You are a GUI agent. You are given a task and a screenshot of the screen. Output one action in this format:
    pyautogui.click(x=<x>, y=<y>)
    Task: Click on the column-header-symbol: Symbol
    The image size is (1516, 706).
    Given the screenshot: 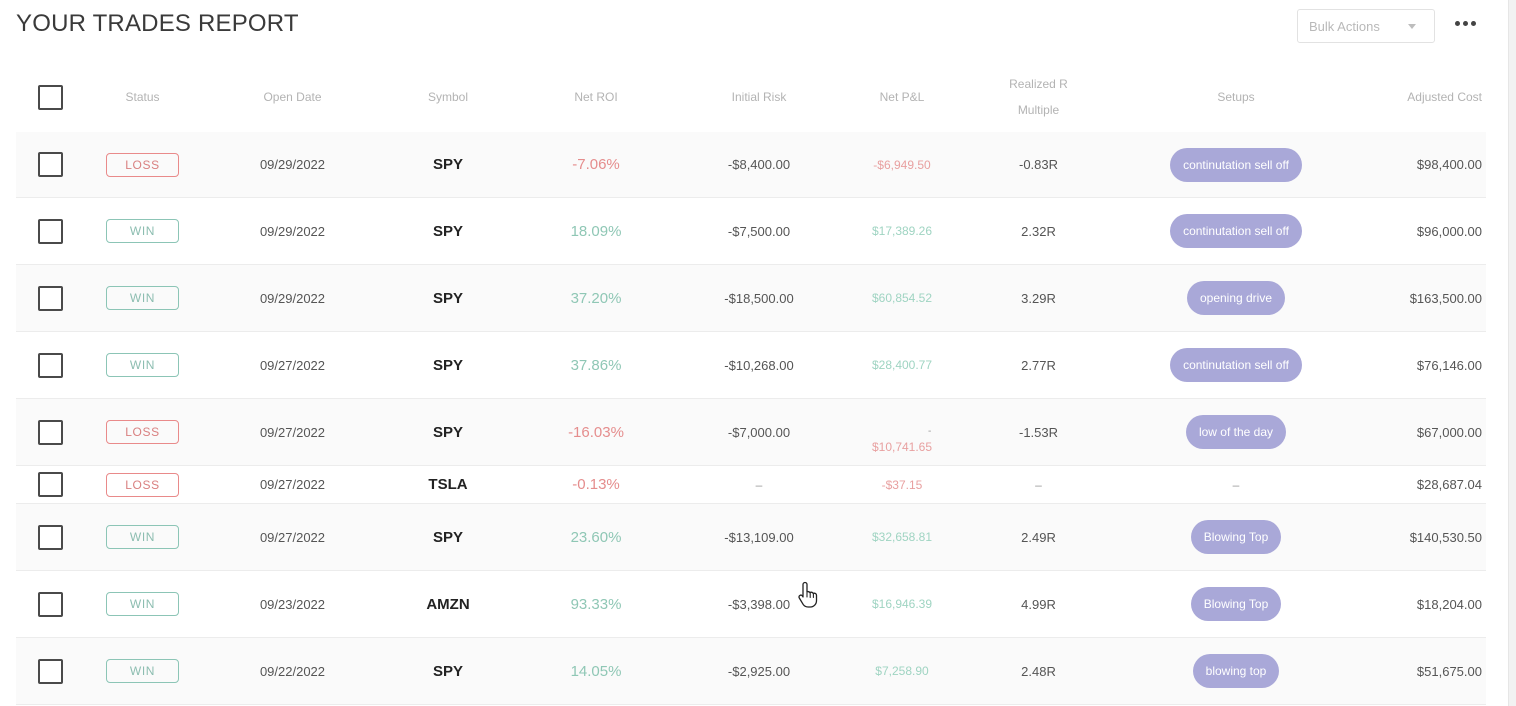 What is the action you would take?
    pyautogui.click(x=447, y=97)
    